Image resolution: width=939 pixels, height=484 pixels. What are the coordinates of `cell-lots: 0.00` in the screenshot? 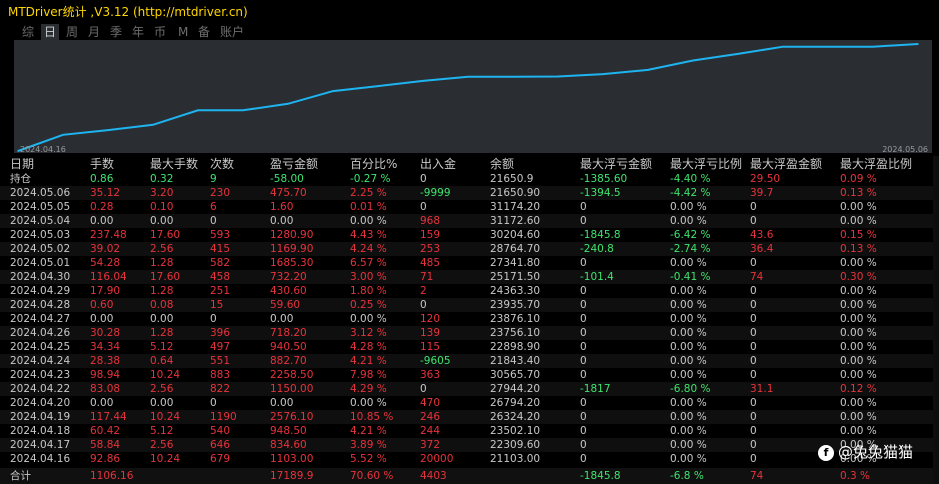 It's located at (102, 319).